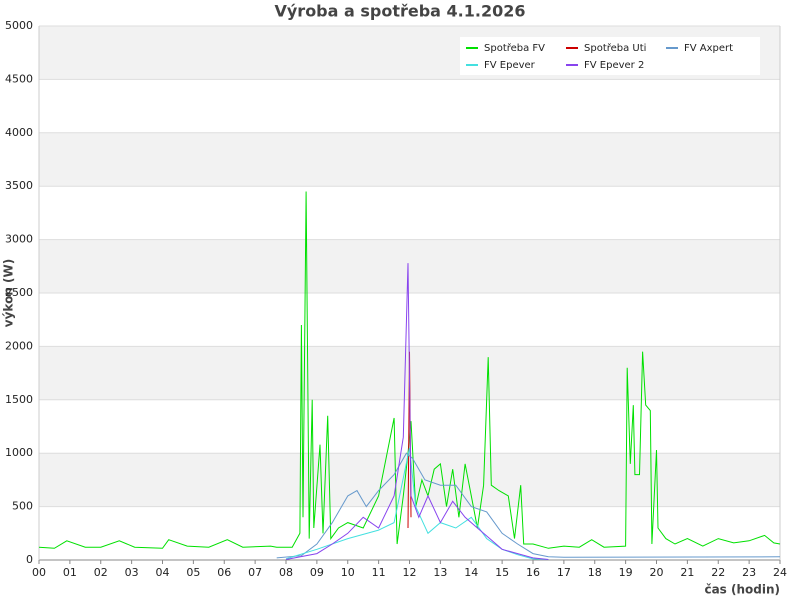  Describe the element at coordinates (626, 572) in the screenshot. I see `x-tick-label: 19` at that location.